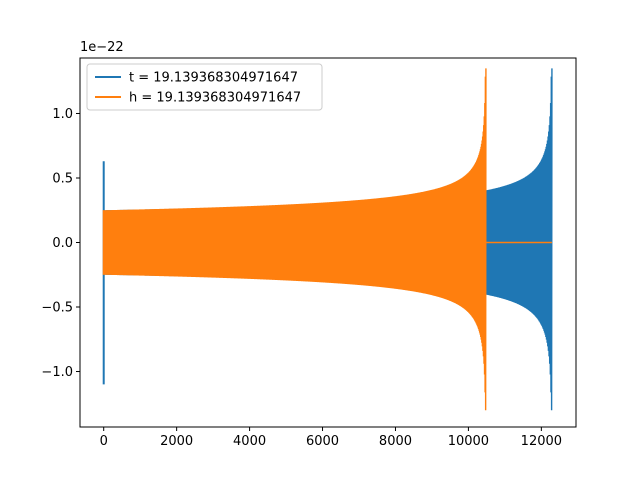  Describe the element at coordinates (62, 178) in the screenshot. I see `y-tick-label: 0.5` at that location.